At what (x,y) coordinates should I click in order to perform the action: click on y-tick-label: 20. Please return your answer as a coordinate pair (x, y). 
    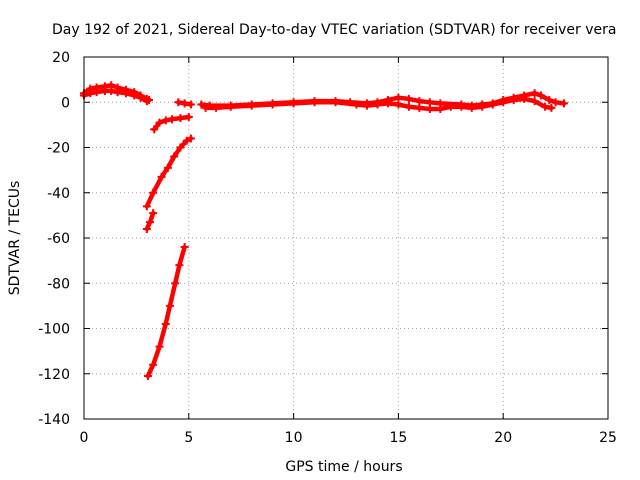
    Looking at the image, I should click on (61, 58).